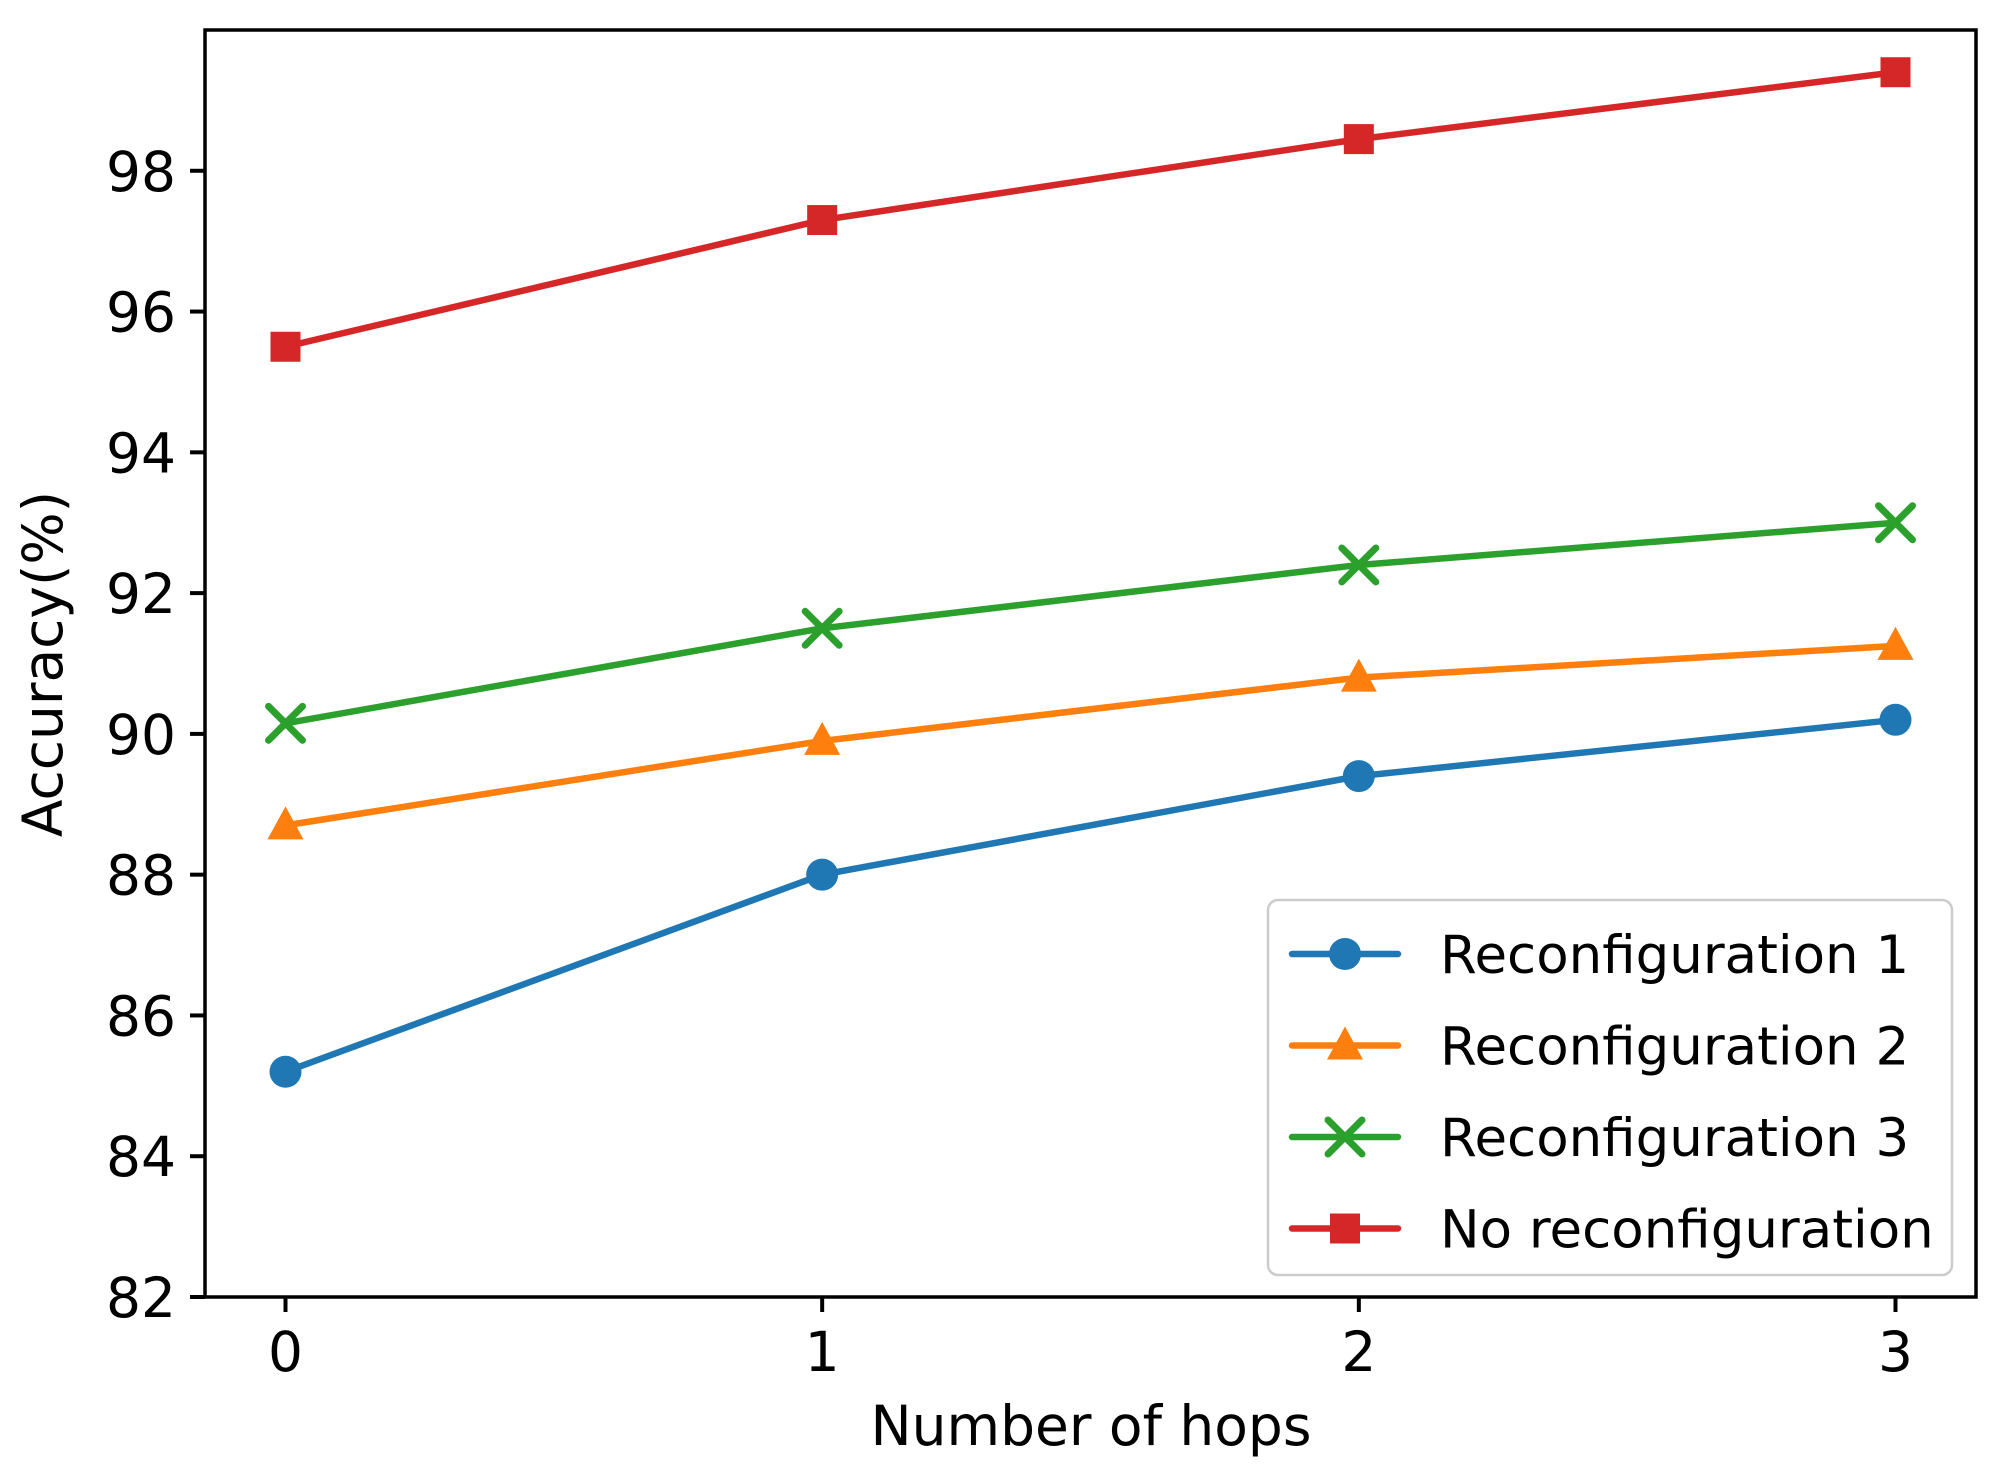  Describe the element at coordinates (285, 1352) in the screenshot. I see `x-tick-label: 0` at that location.